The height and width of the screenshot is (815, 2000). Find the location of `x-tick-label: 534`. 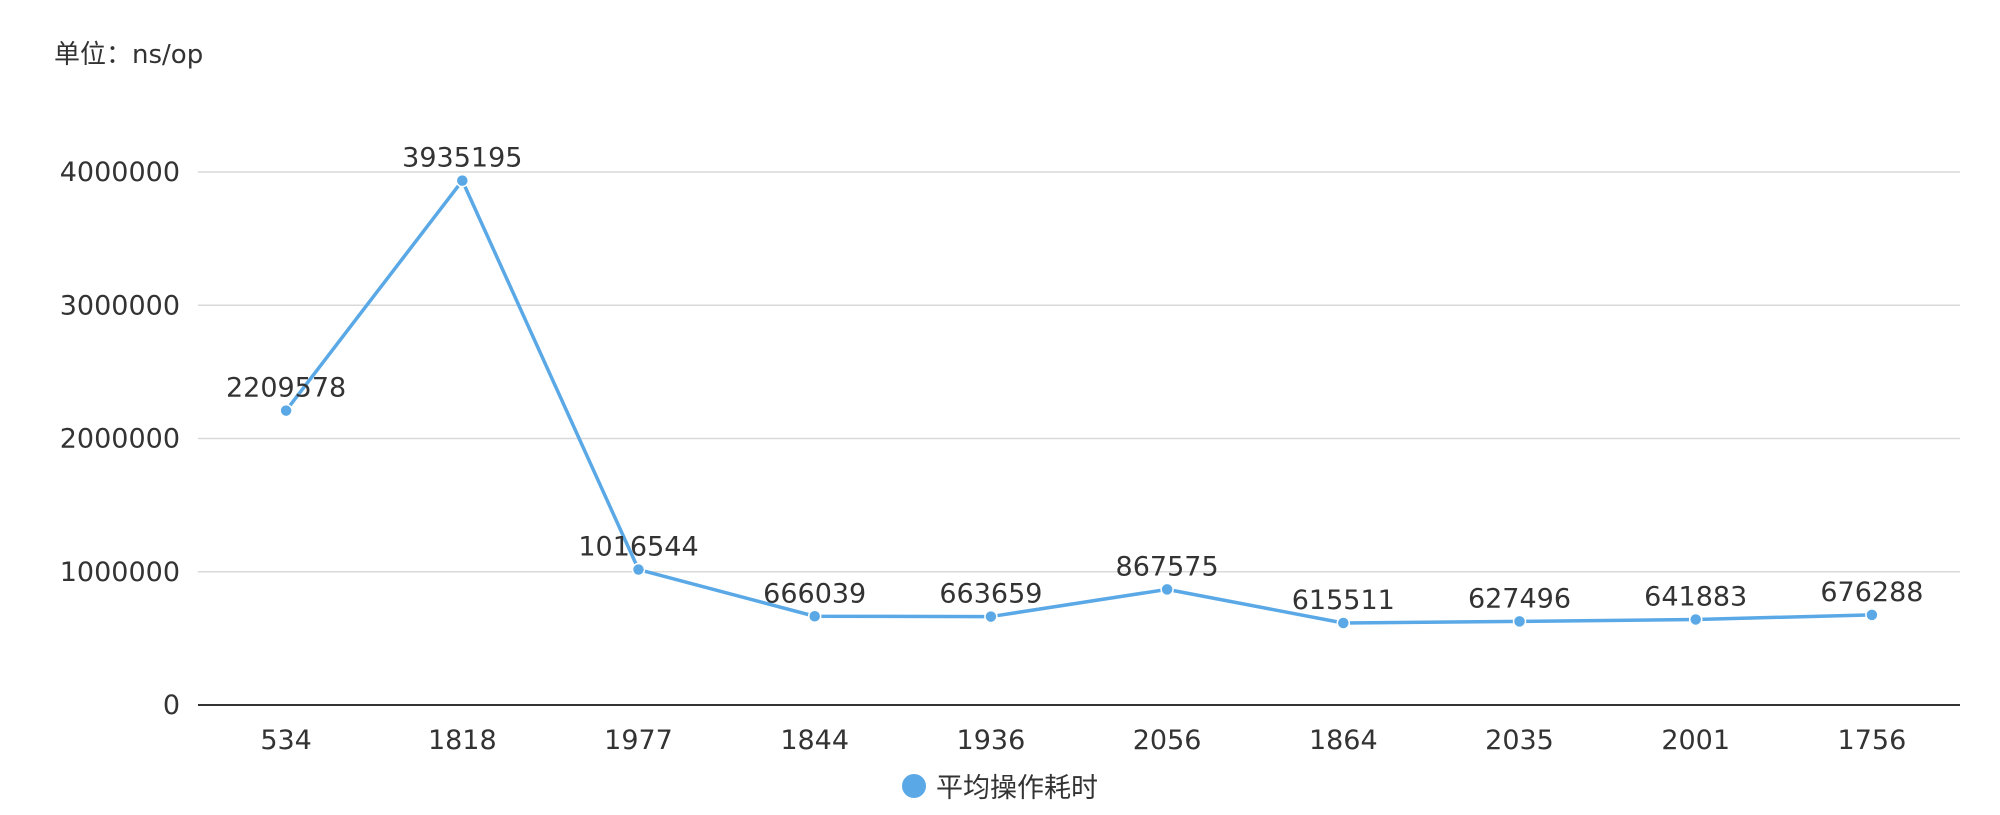

x-tick-label: 534 is located at coordinates (286, 740).